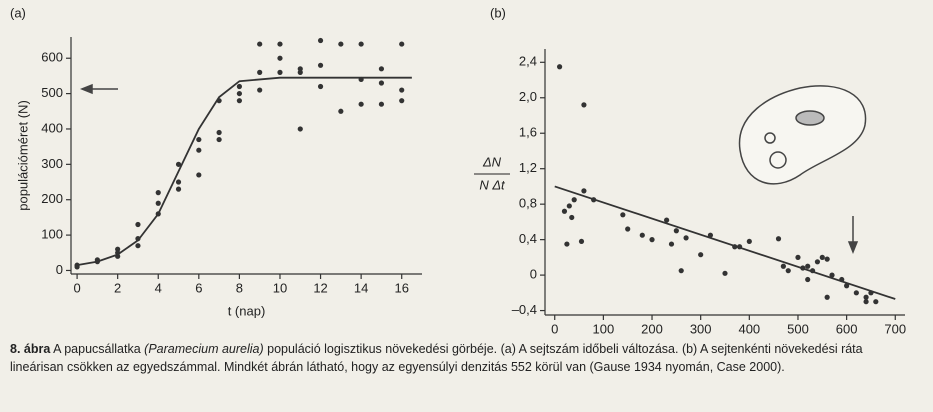 The width and height of the screenshot is (933, 412). What do you see at coordinates (22, 155) in the screenshot?
I see `y-axis-label: populációméret (N)` at bounding box center [22, 155].